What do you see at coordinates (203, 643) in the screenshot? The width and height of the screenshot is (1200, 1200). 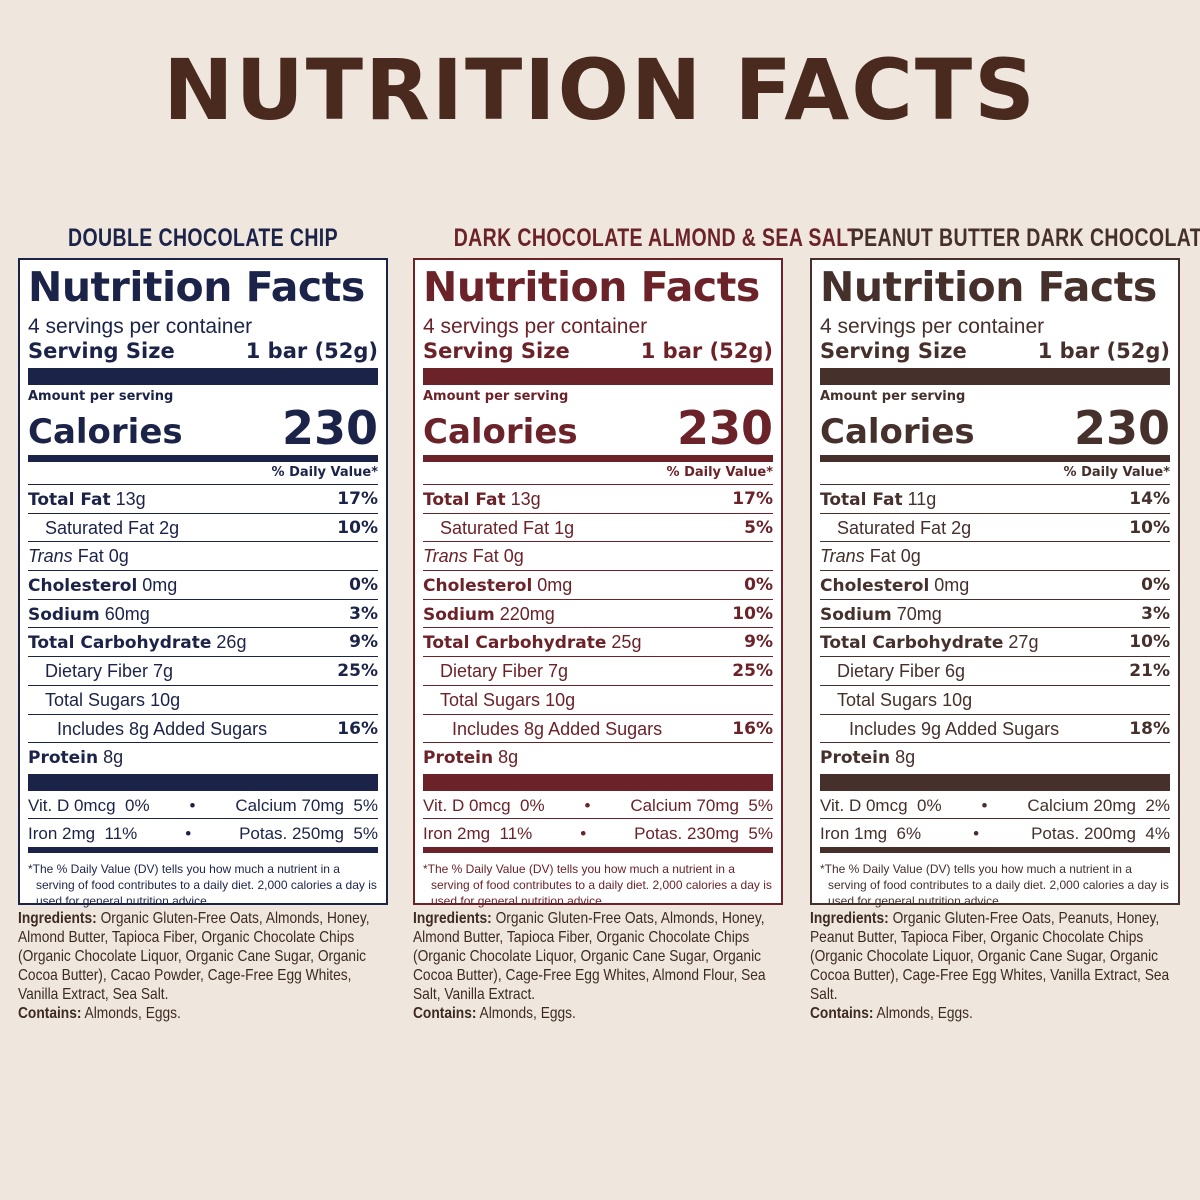 I see `nutrient-row: Total Carbohydrate 26g 9%` at bounding box center [203, 643].